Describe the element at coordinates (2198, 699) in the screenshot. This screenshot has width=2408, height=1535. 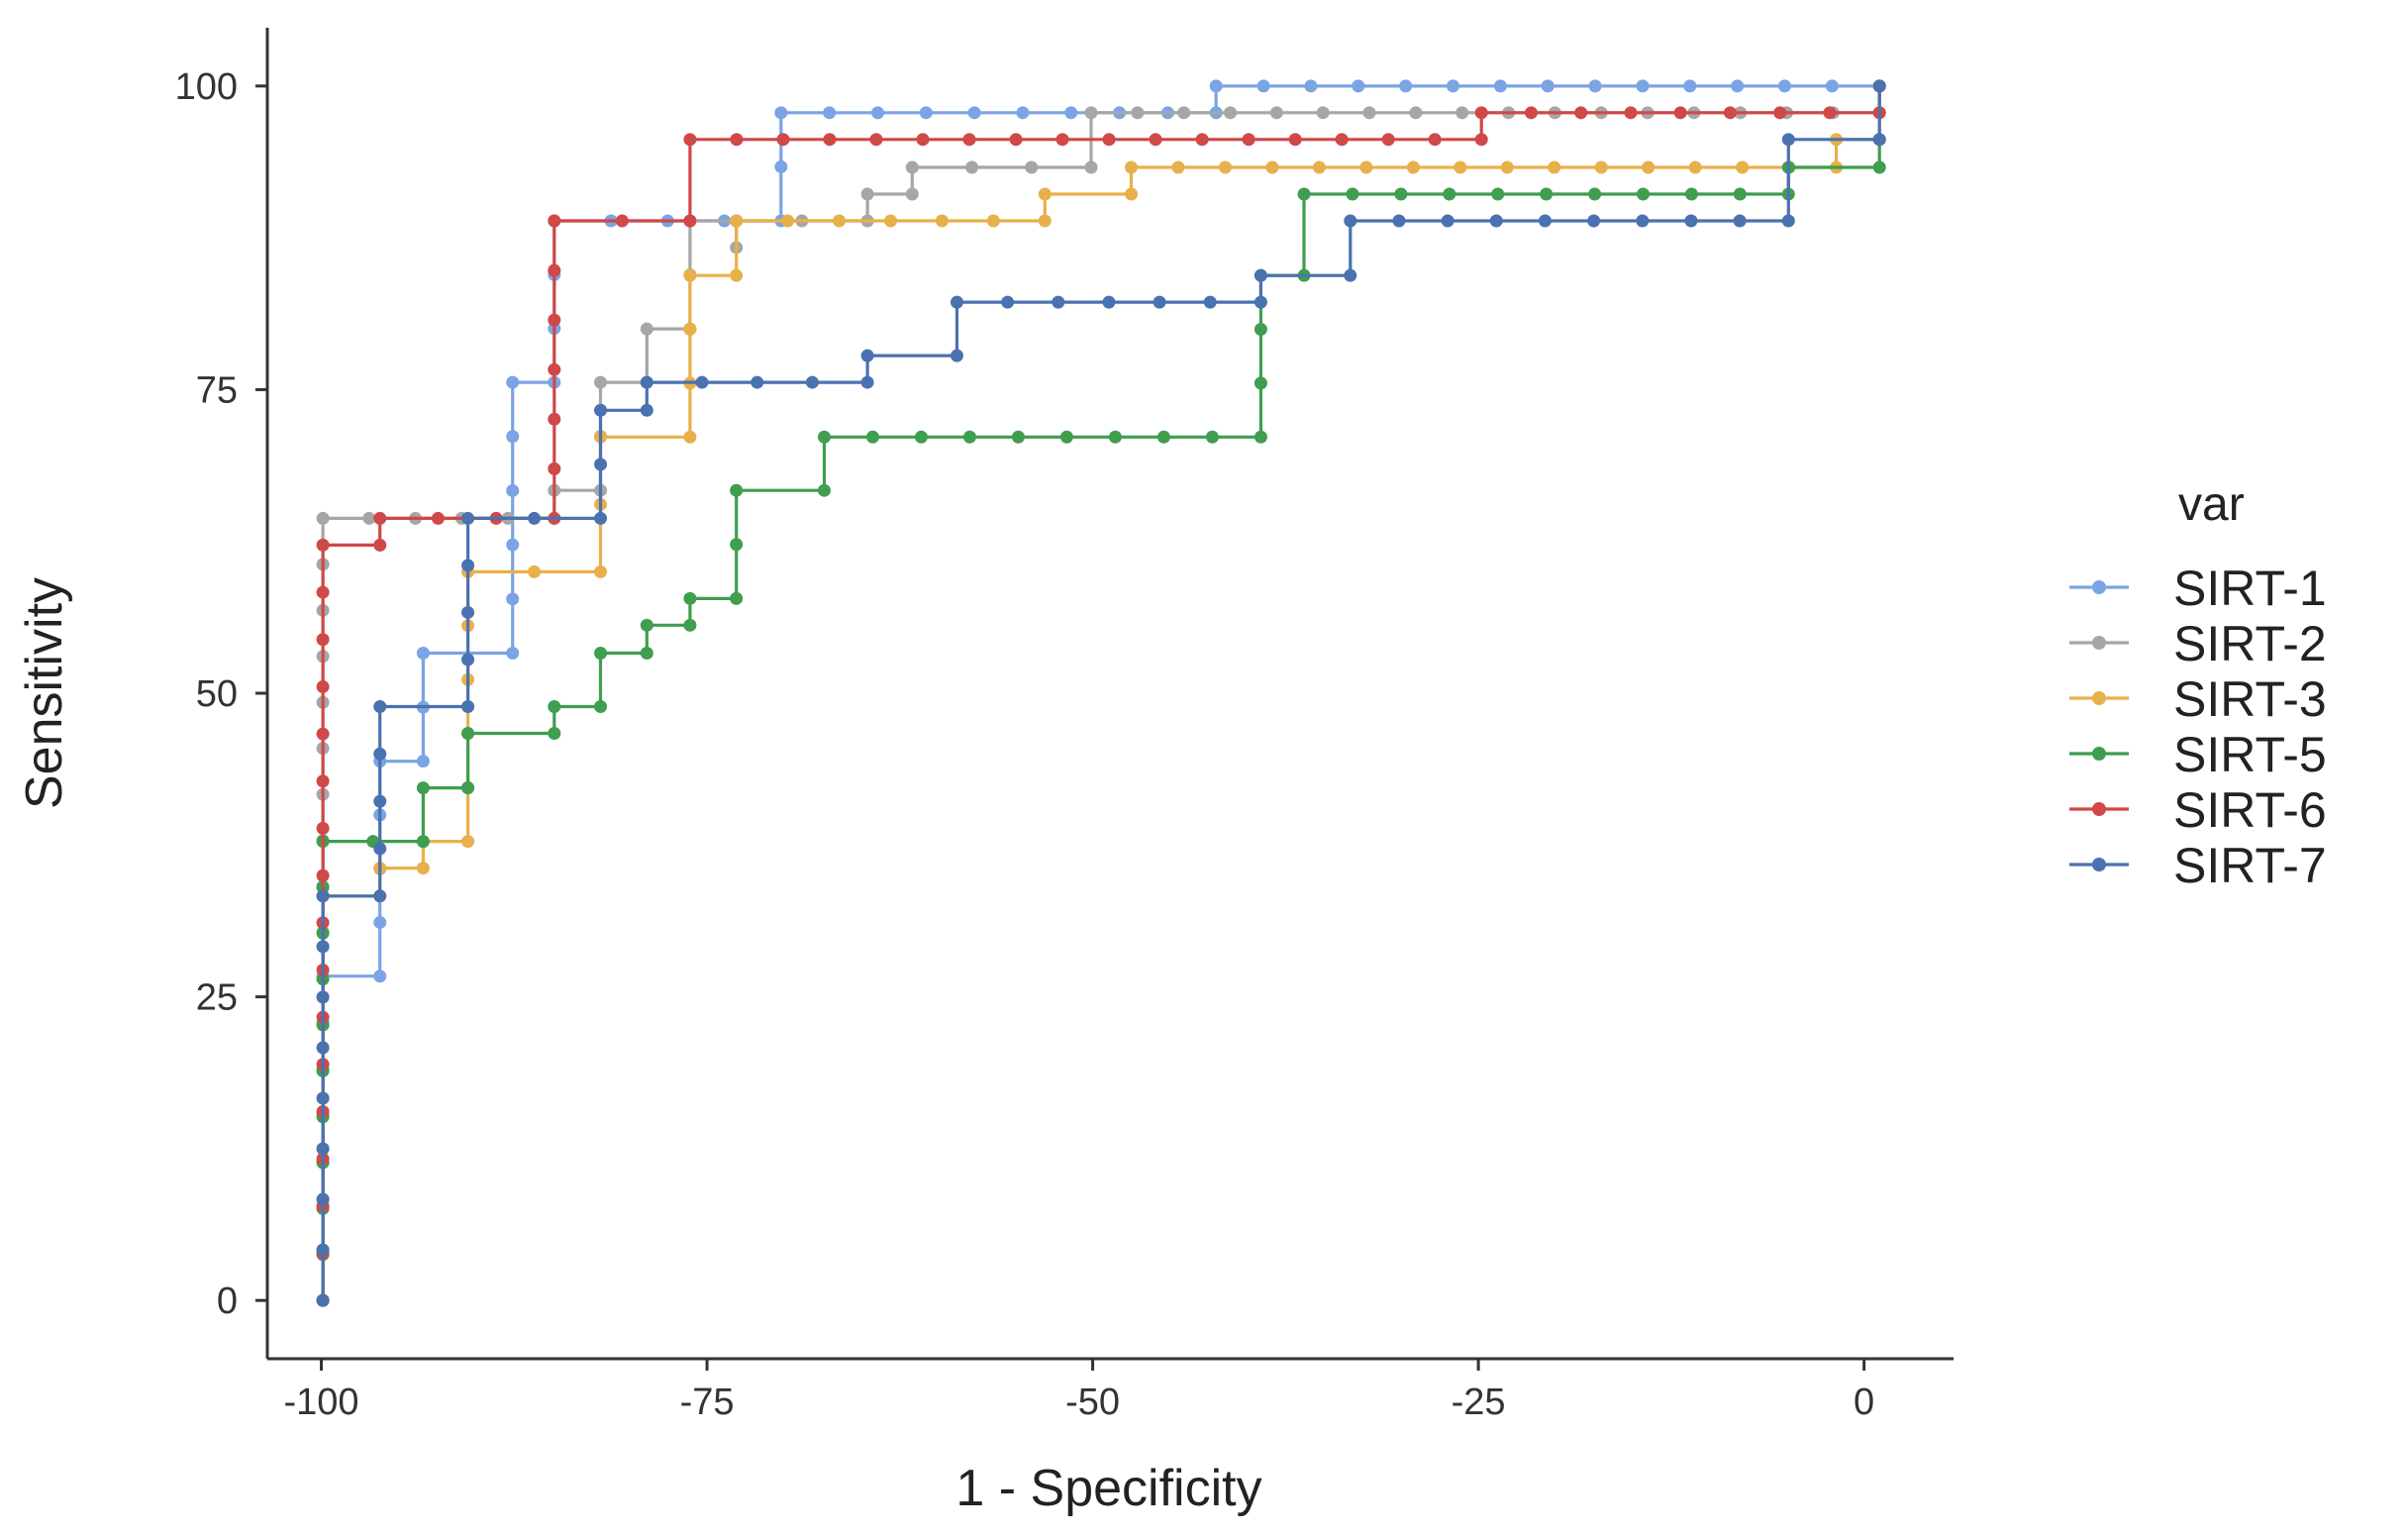
I see `legend-item-sirt-3: SIRT-3` at that location.